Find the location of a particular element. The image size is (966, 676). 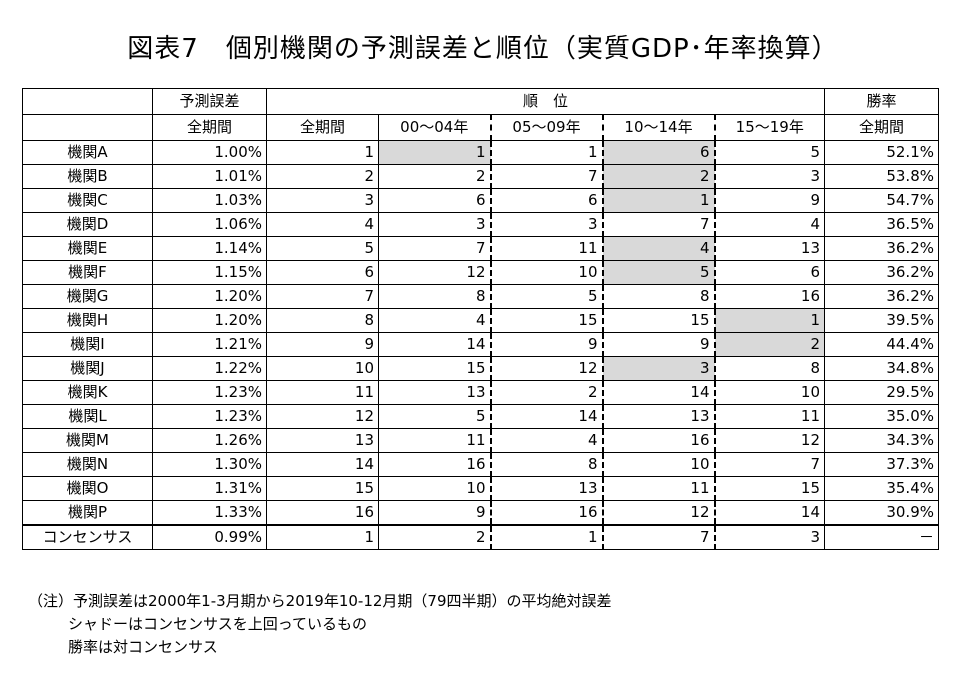

org-name: 機関L is located at coordinates (87, 416).